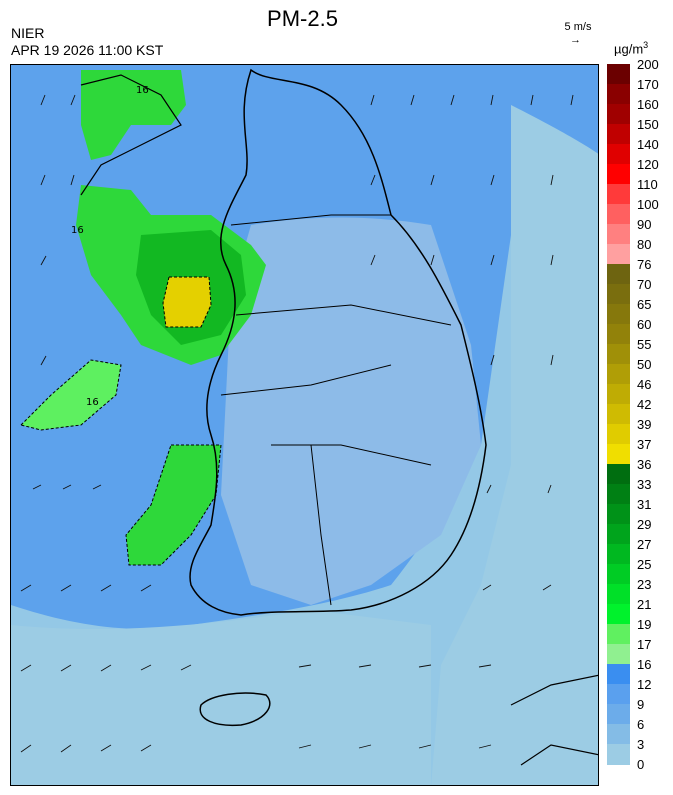 The height and width of the screenshot is (795, 673). Describe the element at coordinates (133, 115) in the screenshot. I see `northwest-green-zone` at that location.